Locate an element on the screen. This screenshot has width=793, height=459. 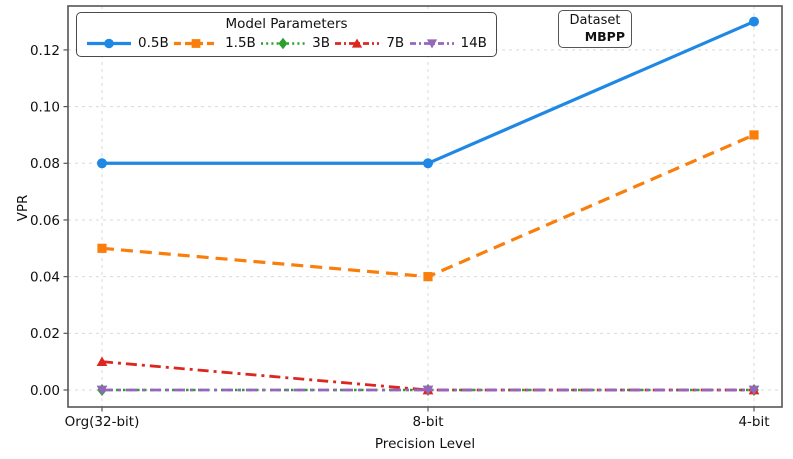
legend-item-7B: 7B is located at coordinates (369, 43).